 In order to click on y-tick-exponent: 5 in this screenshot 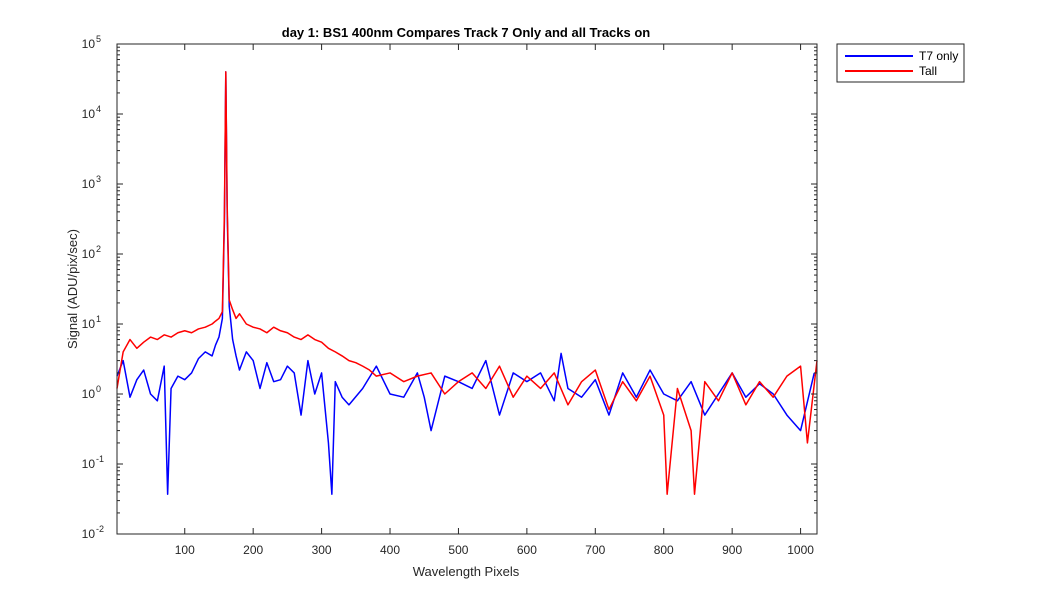, I will do `click(98, 39)`.